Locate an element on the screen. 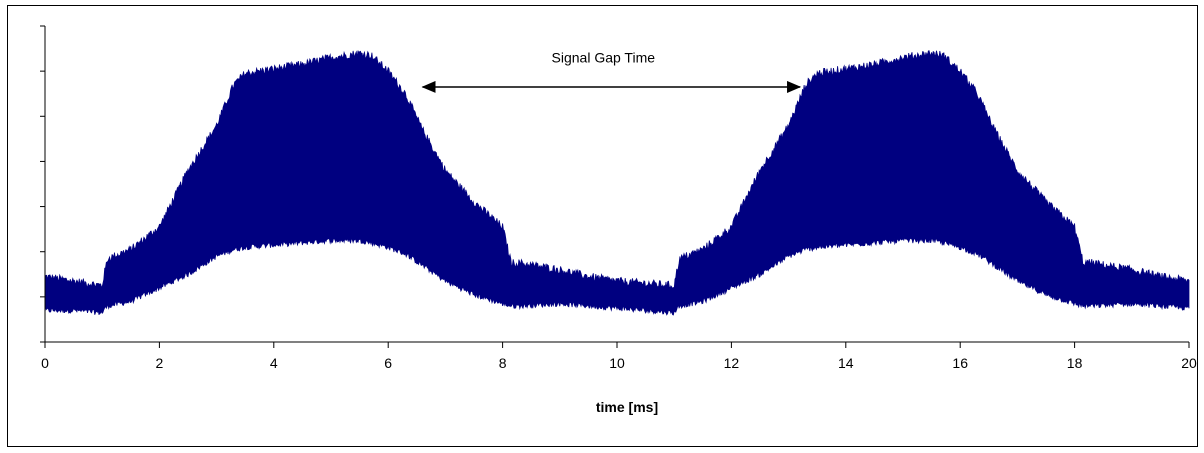 The width and height of the screenshot is (1204, 453). x-ticks-group: 0 2 4 6 8 10 12 14 16 18 20 is located at coordinates (619, 356).